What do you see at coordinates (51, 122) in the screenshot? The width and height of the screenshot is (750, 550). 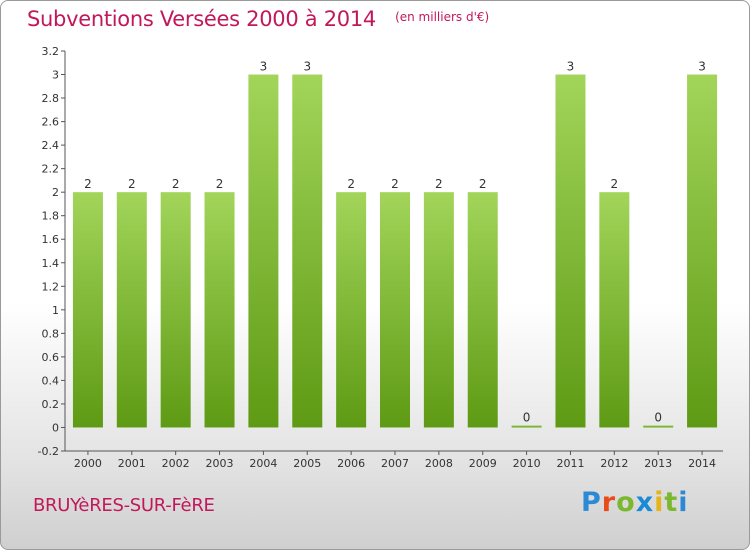 I see `y-tick-label: 2.6` at bounding box center [51, 122].